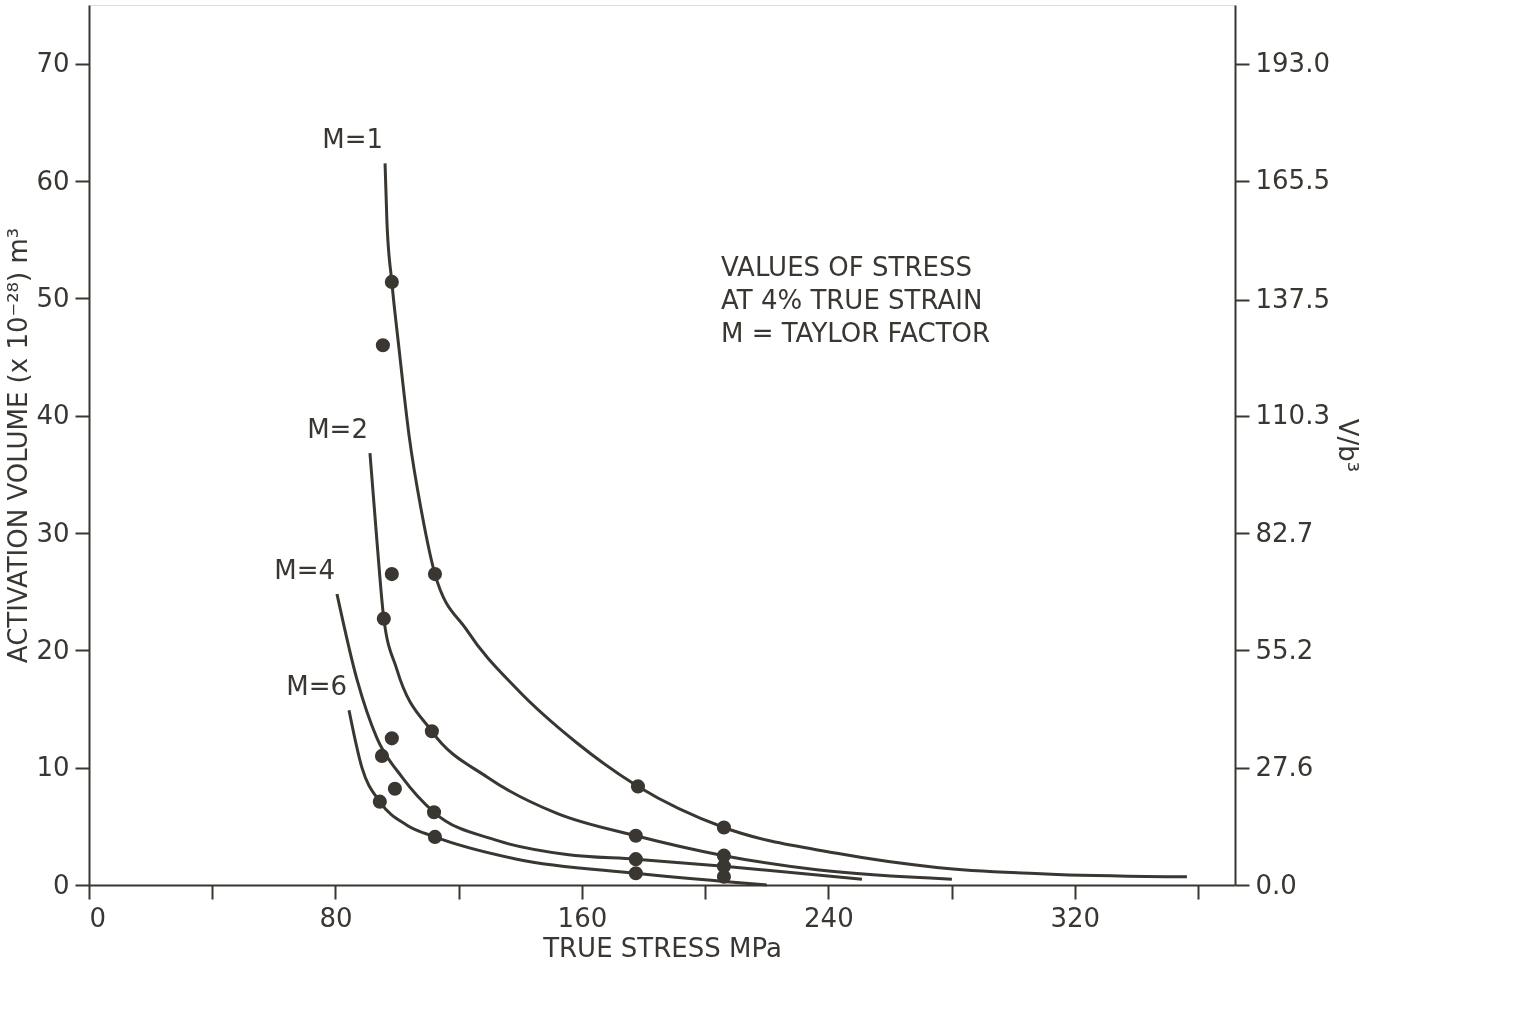 The height and width of the screenshot is (1024, 1524). Describe the element at coordinates (852, 300) in the screenshot. I see `annotation: AT 4% TRUE STRAIN` at that location.